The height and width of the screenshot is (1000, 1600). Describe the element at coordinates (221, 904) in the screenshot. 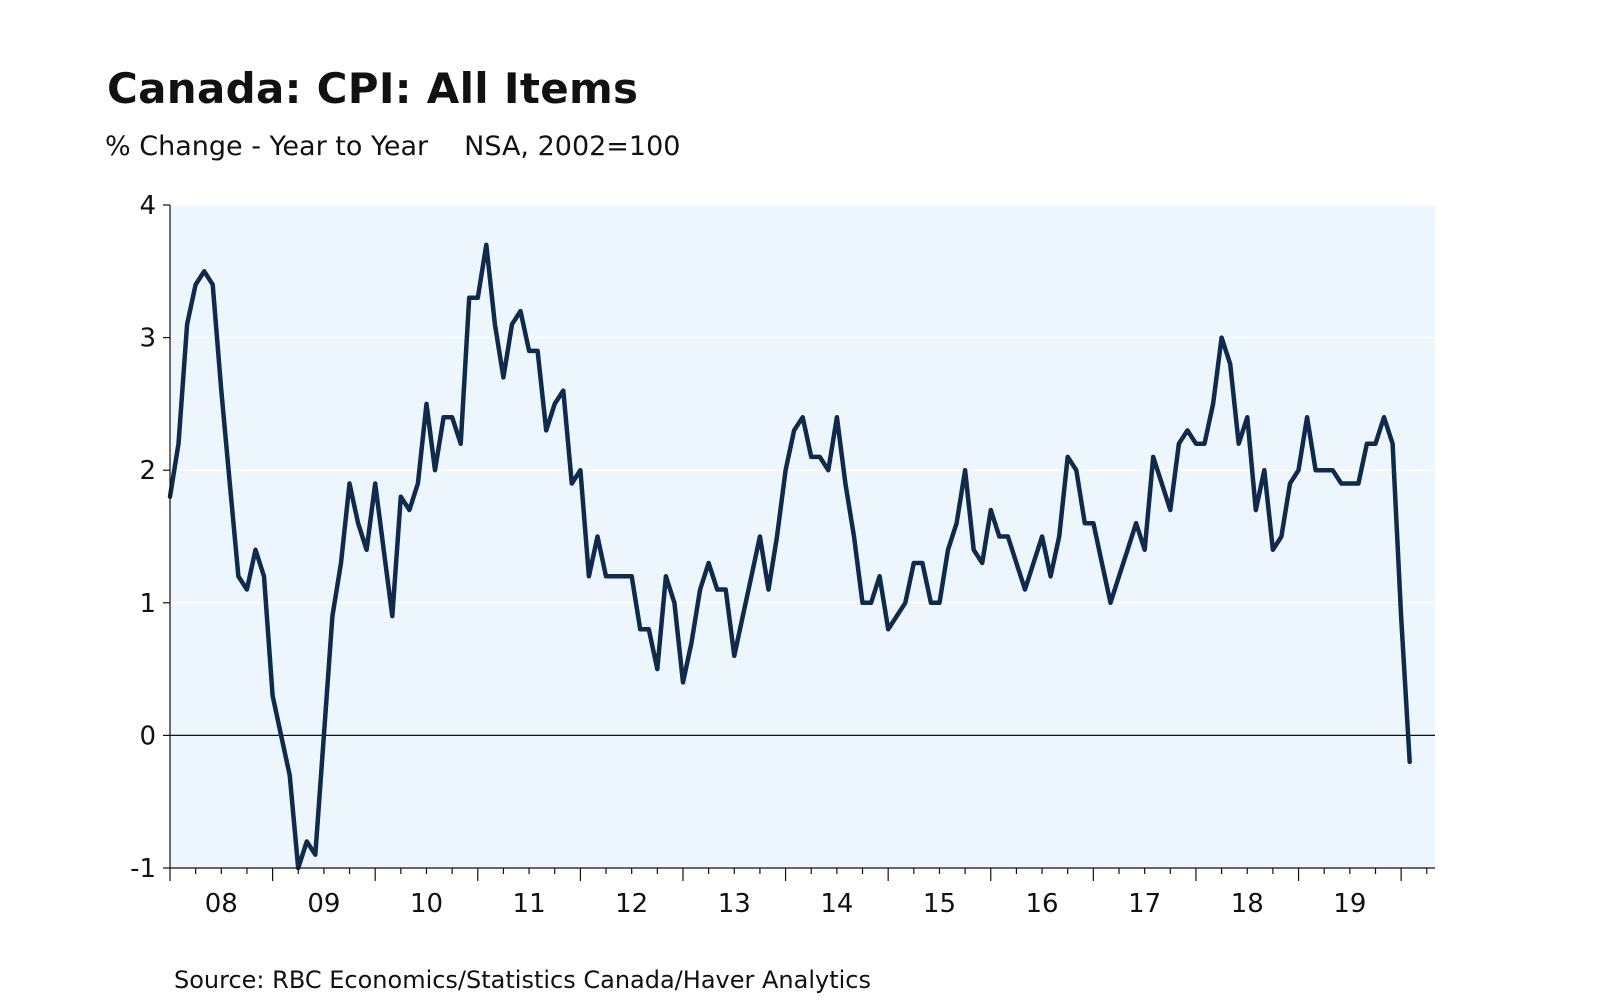

I see `x-tick-label: 08` at that location.